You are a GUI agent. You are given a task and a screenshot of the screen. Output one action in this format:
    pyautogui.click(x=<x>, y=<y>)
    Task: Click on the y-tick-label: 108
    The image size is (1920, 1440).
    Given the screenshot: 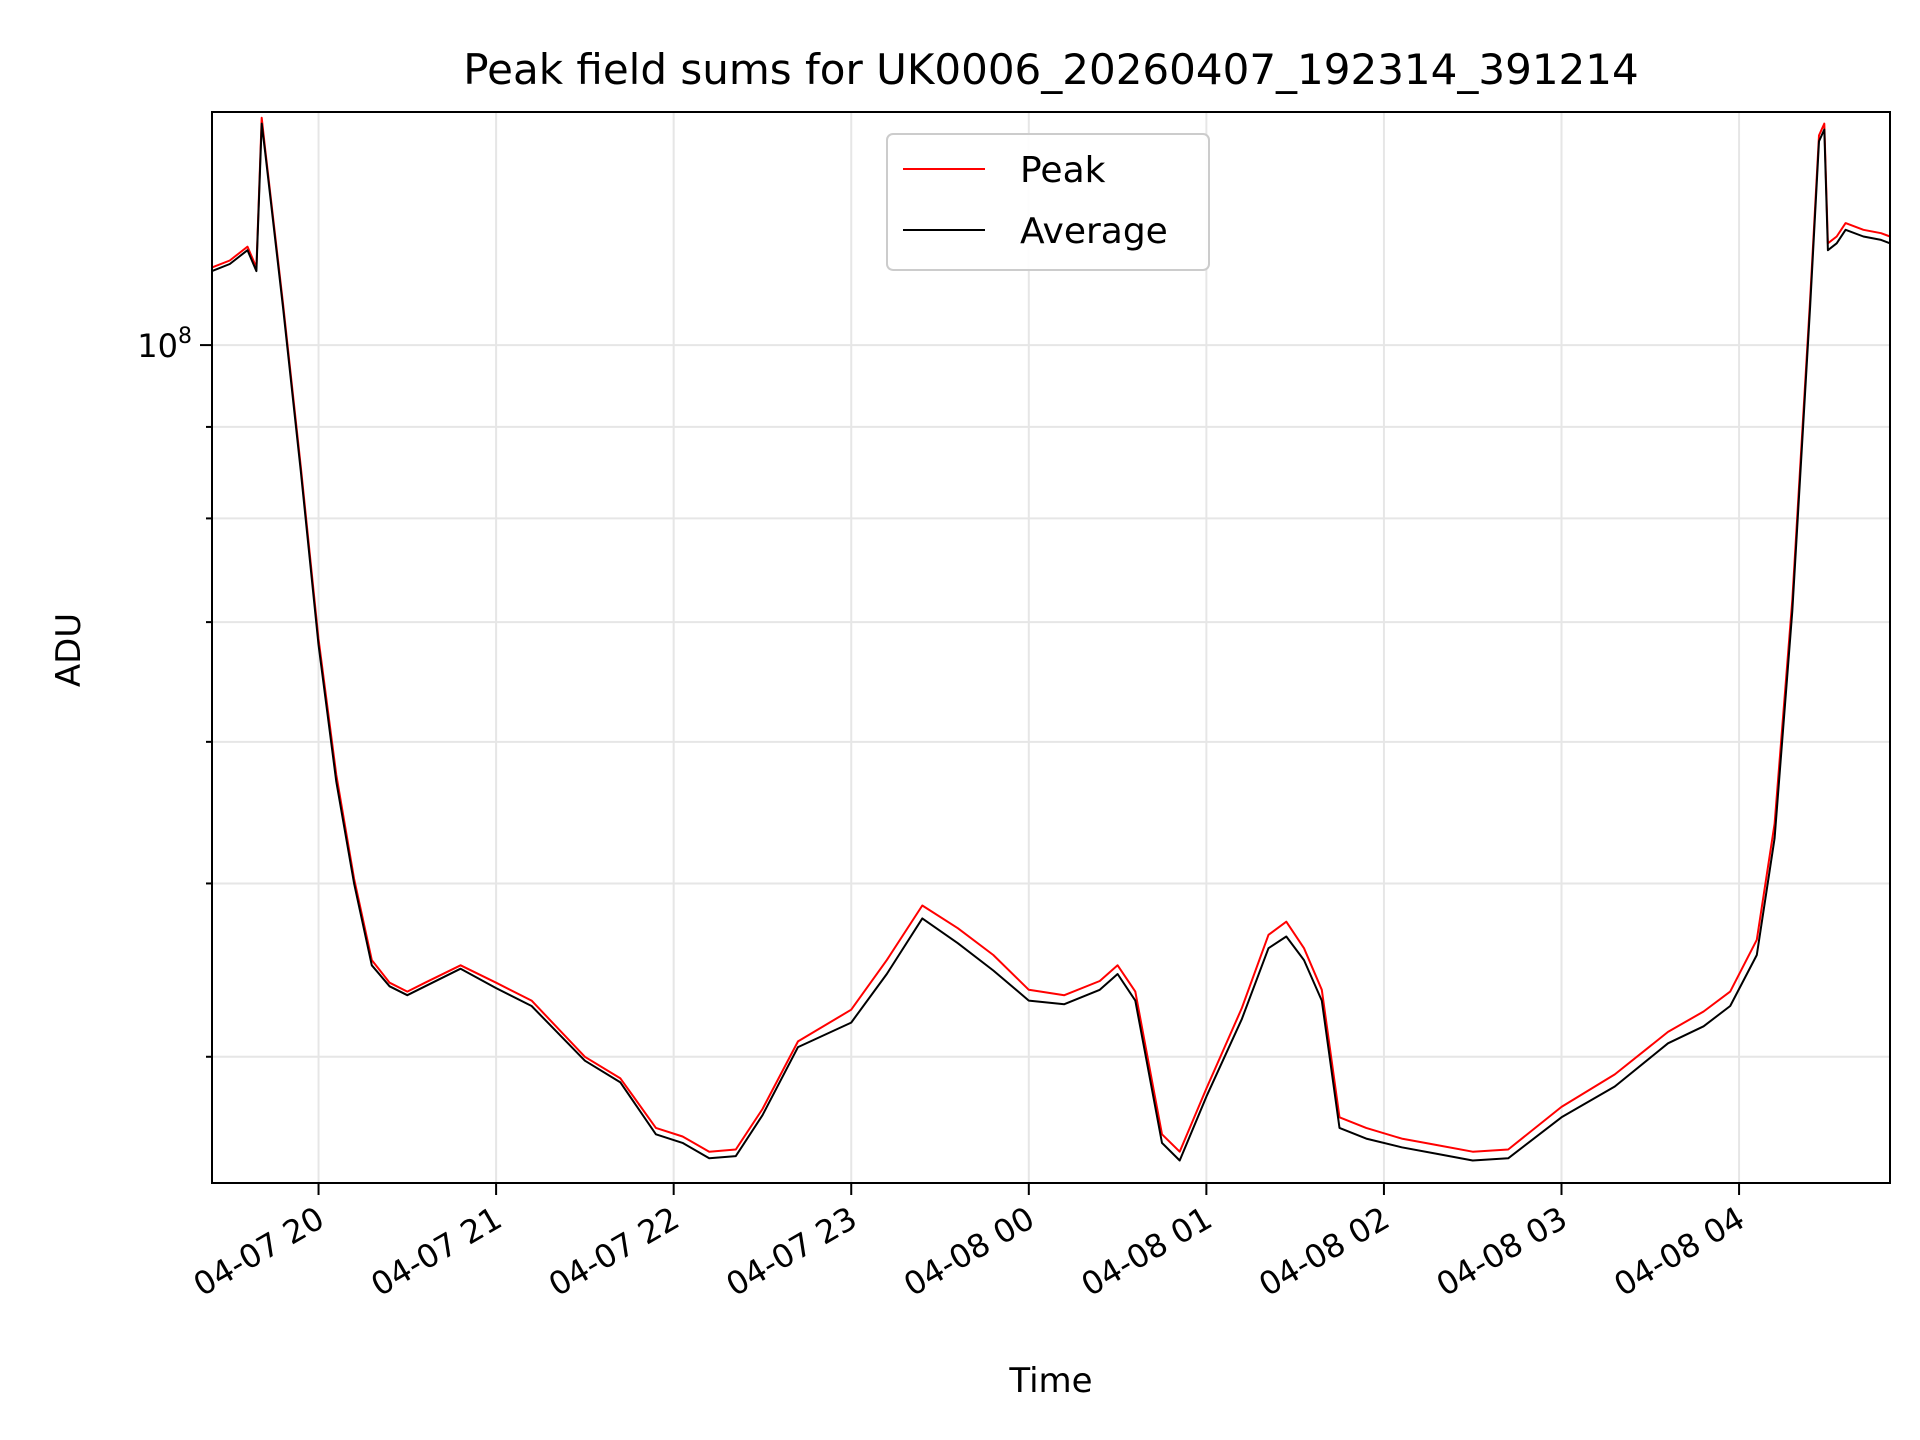 What is the action you would take?
    pyautogui.click(x=164, y=344)
    